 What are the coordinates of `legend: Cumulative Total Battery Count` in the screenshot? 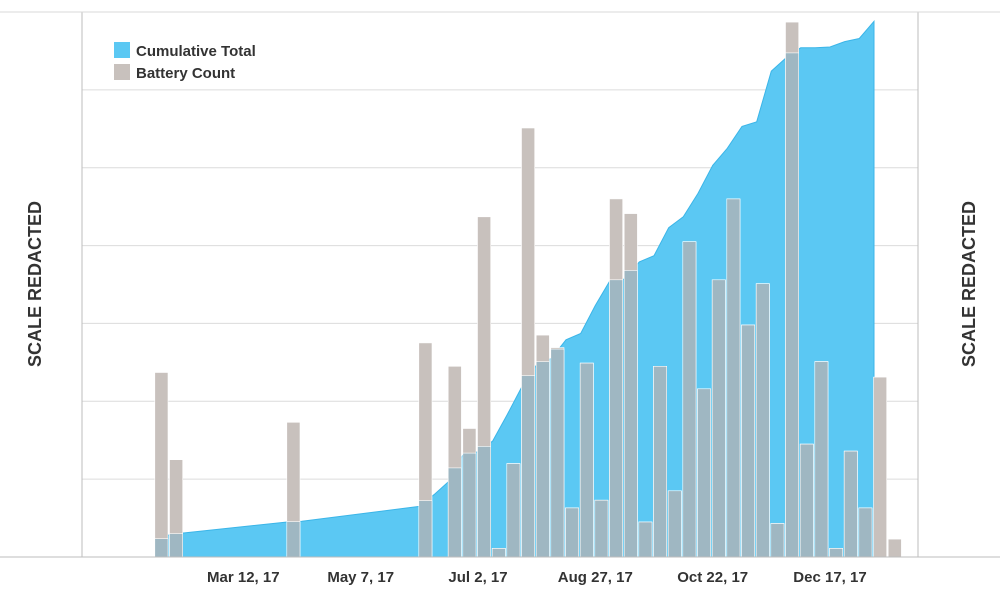 It's located at (185, 62).